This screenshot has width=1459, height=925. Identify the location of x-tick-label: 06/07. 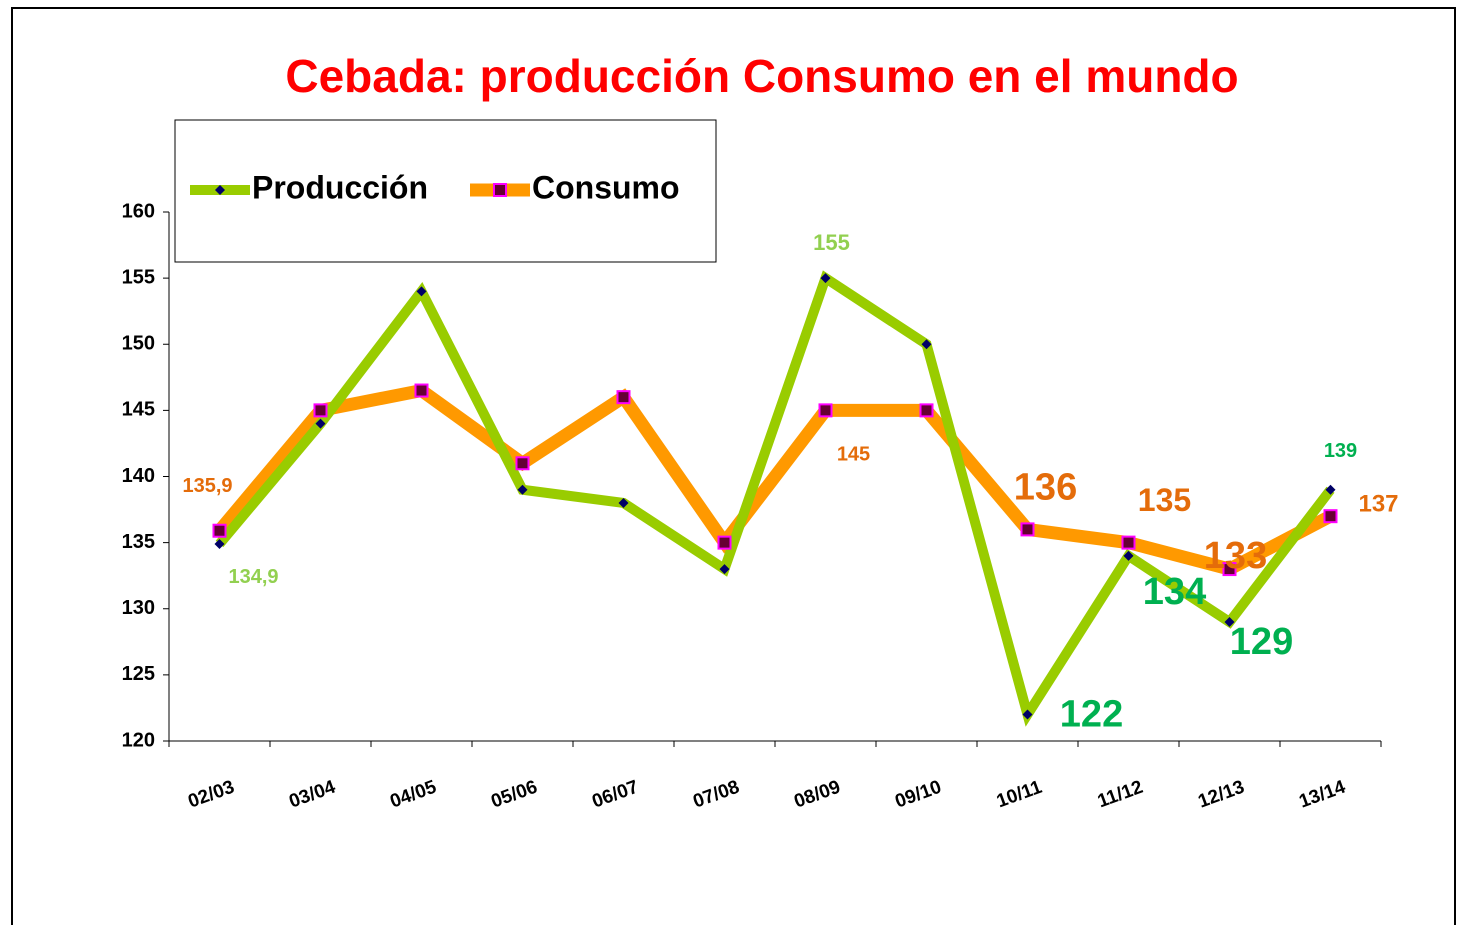
(615, 795).